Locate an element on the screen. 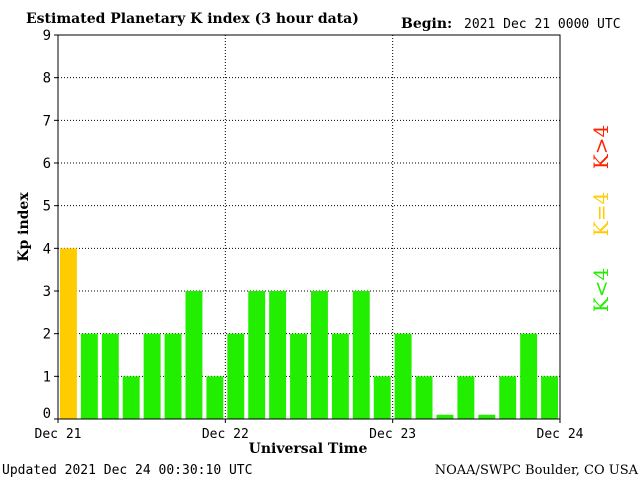 This screenshot has width=640, height=480. x-tick-label: Dec 21 is located at coordinates (58, 434).